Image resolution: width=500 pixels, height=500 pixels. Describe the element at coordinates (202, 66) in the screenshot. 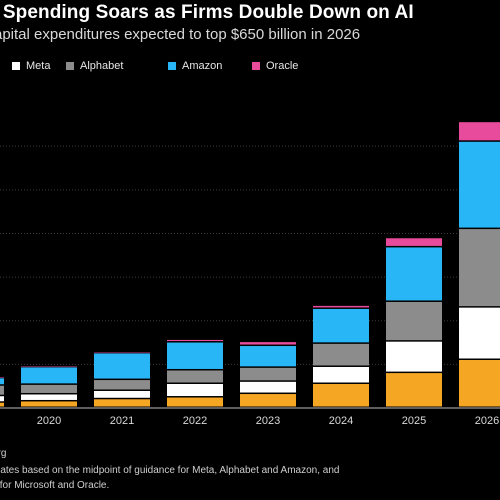

I see `legend-label-amazon: Amazon` at that location.